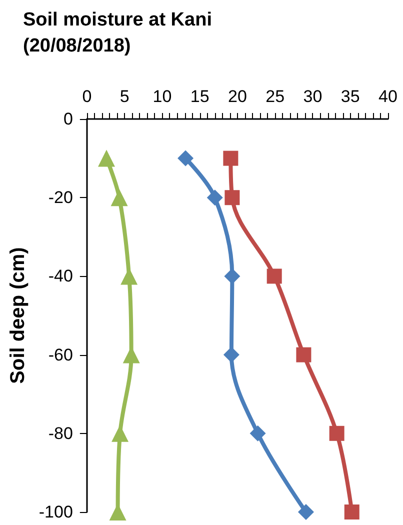 The image size is (403, 525). What do you see at coordinates (125, 96) in the screenshot?
I see `x-tick-label: 5` at bounding box center [125, 96].